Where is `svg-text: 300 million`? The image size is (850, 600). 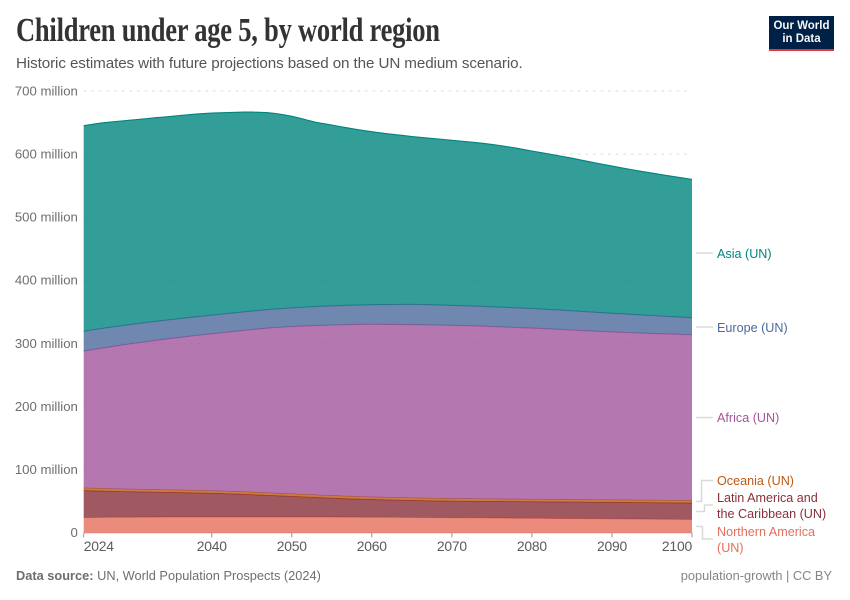 svg-text: 300 million is located at coordinates (46, 343).